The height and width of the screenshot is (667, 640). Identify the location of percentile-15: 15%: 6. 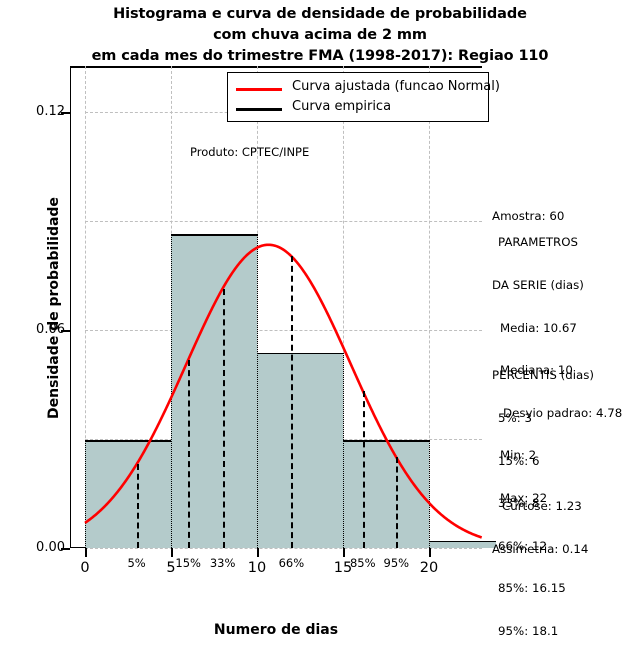
(519, 460).